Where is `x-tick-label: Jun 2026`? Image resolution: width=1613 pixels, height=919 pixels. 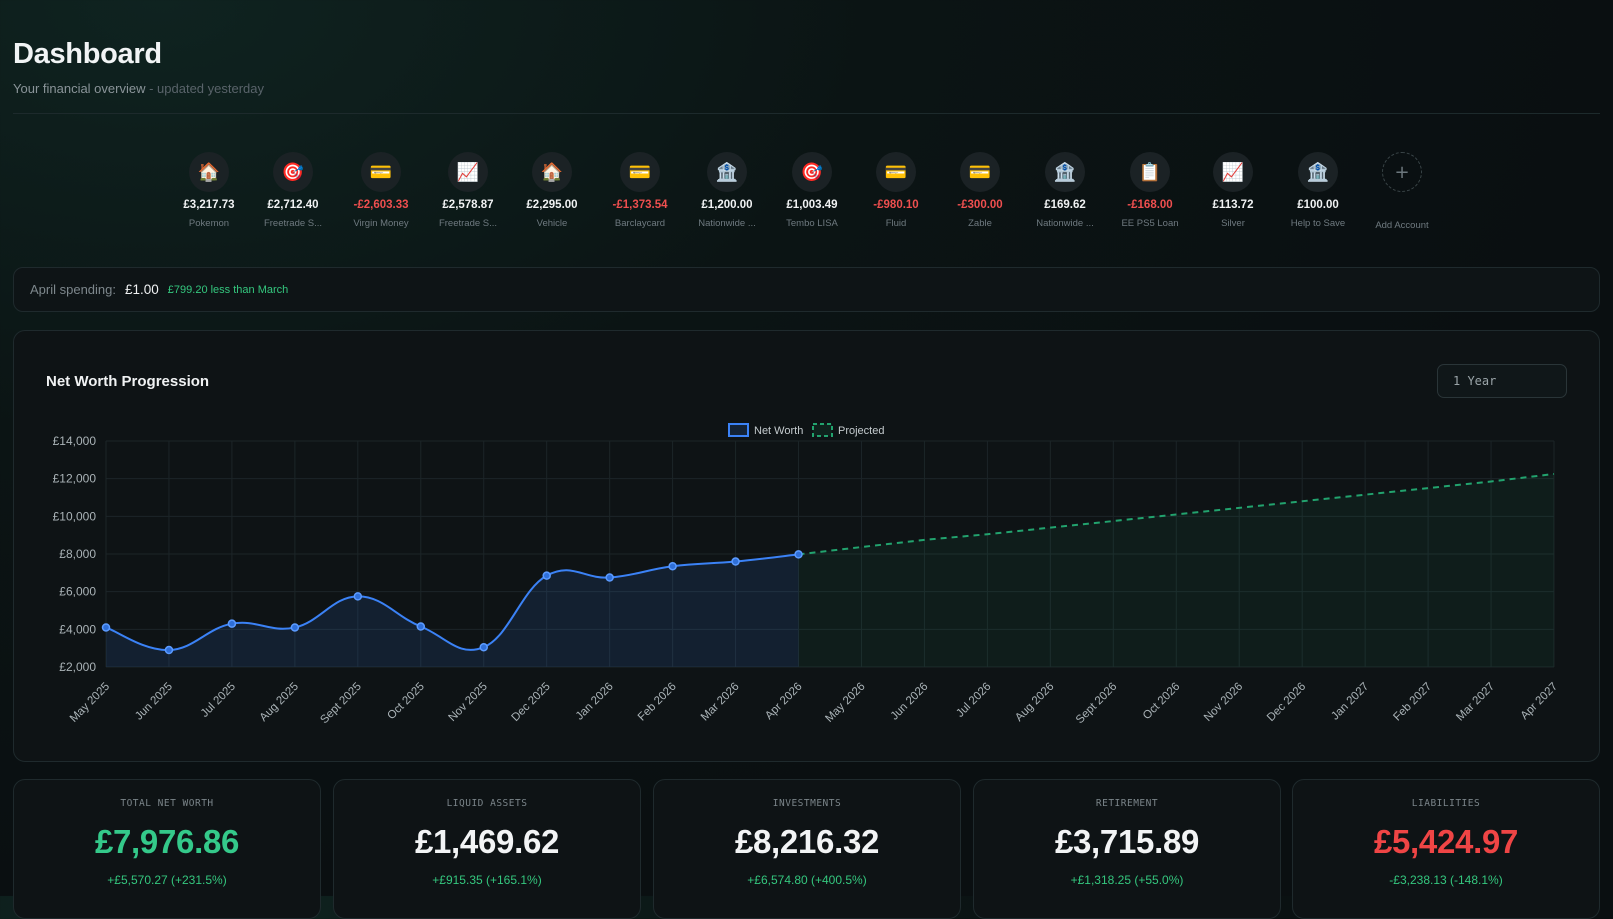
x-tick-label: Jun 2026 is located at coordinates (910, 702).